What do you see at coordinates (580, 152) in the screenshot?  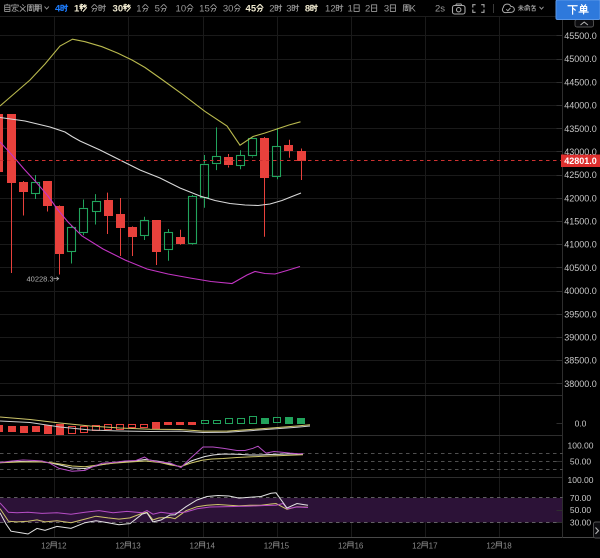 I see `svg-text: 43000.0` at bounding box center [580, 152].